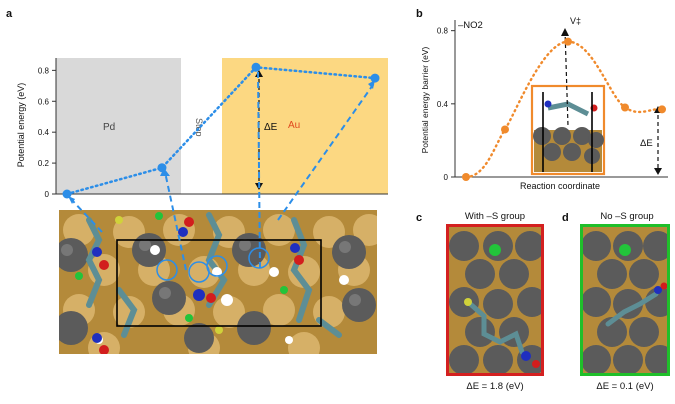 The image size is (675, 404). I want to click on step-region-label: Step, so click(199, 127).